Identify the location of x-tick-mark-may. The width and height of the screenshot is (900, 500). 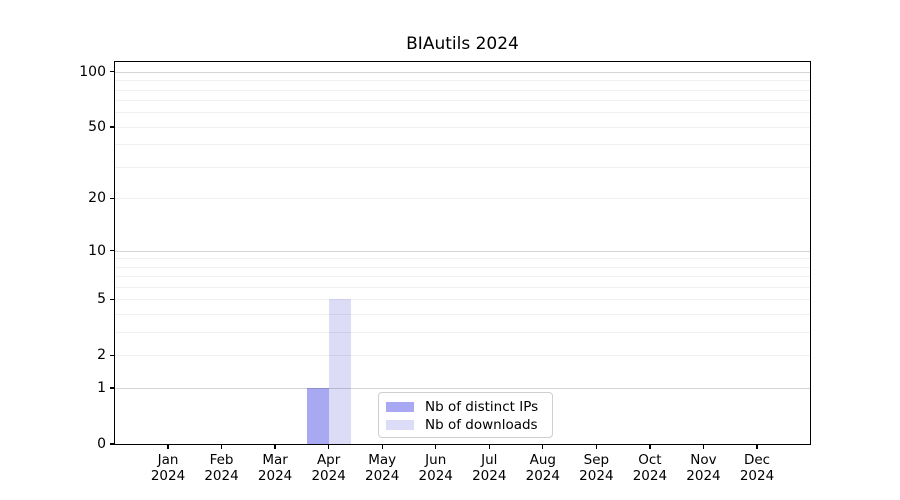
(382, 446).